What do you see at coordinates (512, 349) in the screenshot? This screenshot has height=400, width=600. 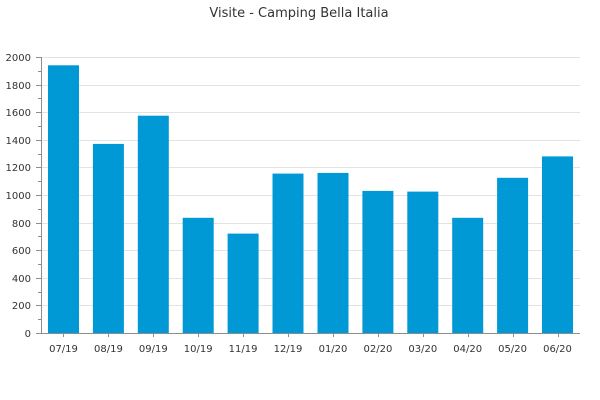 I see `x-tick-label: 05/20` at bounding box center [512, 349].